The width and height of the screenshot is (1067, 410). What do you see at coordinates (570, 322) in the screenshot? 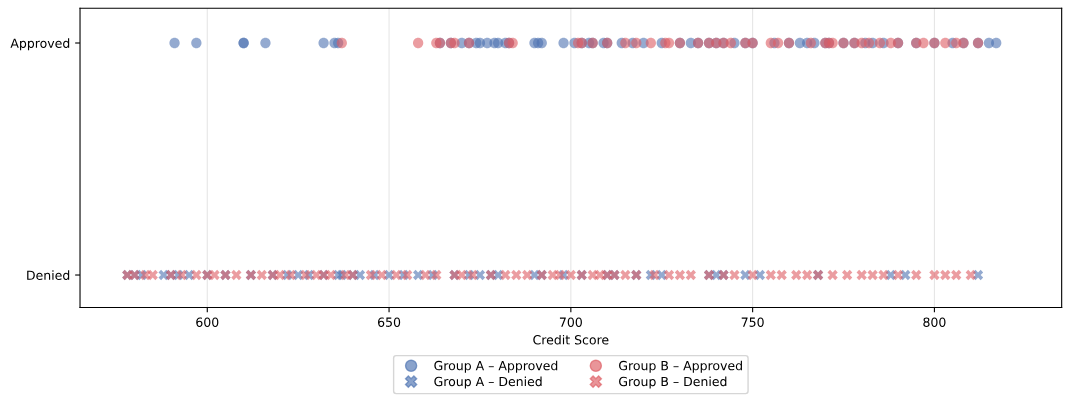
I see `x-tick-label: 700` at bounding box center [570, 322].